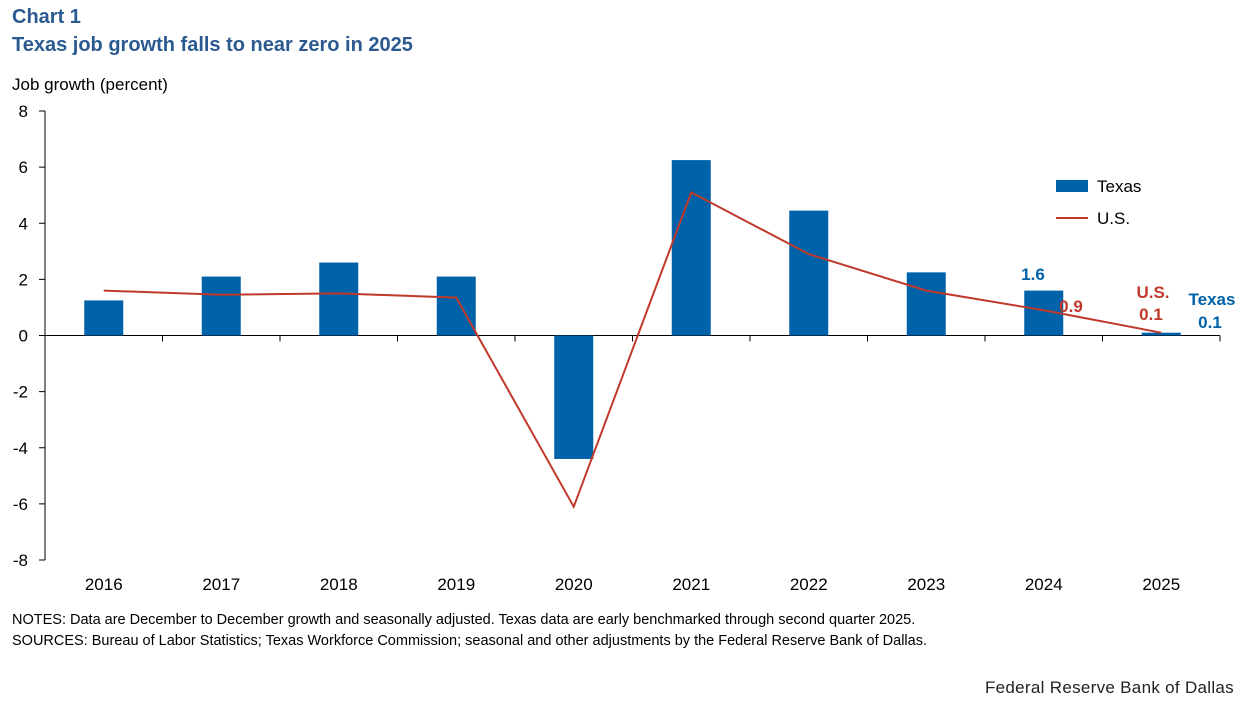 The height and width of the screenshot is (707, 1246). What do you see at coordinates (20, 504) in the screenshot?
I see `y-tick-label: -6` at bounding box center [20, 504].